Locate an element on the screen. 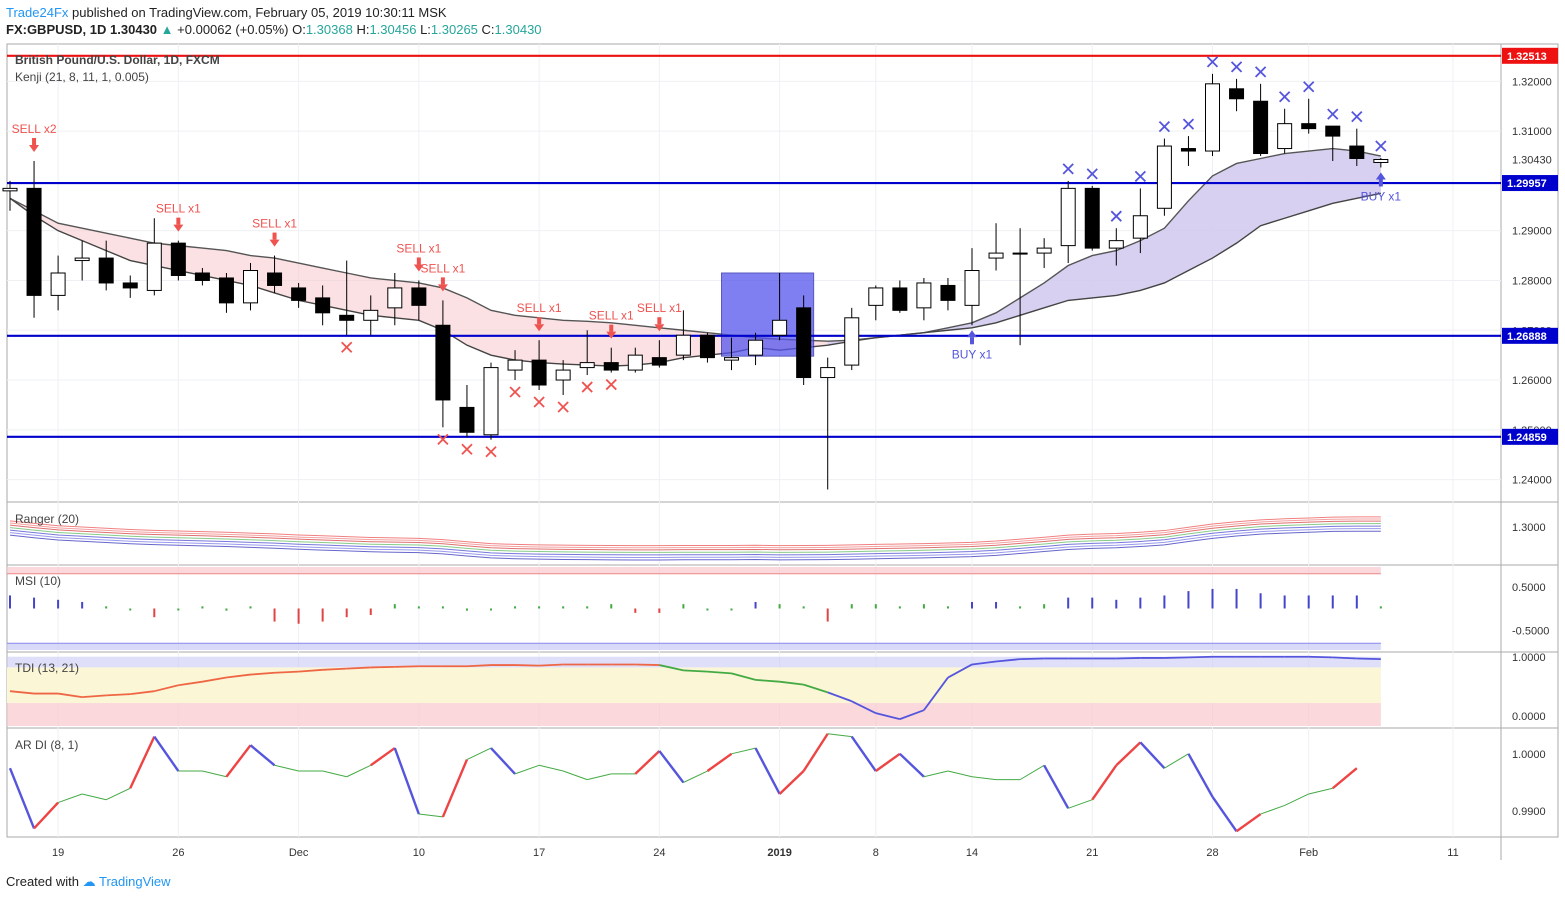 The height and width of the screenshot is (899, 1565). tradingview-logo-icon: ☁ is located at coordinates (89, 881).